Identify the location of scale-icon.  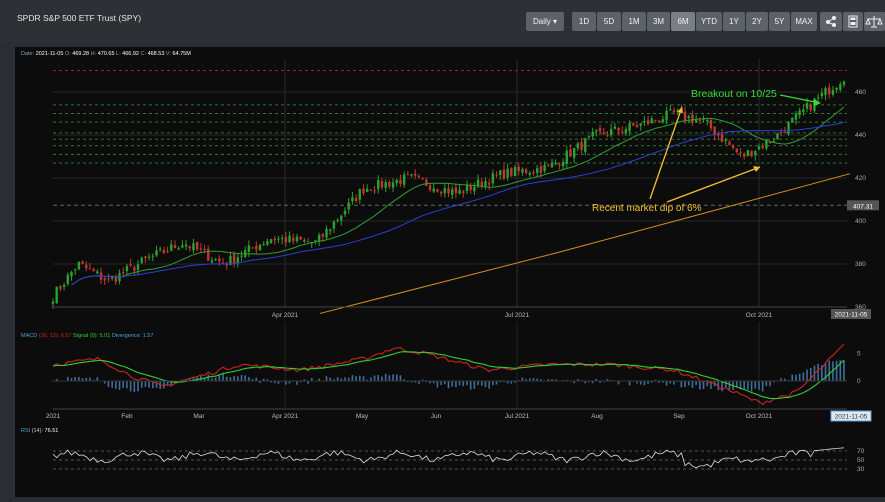
(874, 21).